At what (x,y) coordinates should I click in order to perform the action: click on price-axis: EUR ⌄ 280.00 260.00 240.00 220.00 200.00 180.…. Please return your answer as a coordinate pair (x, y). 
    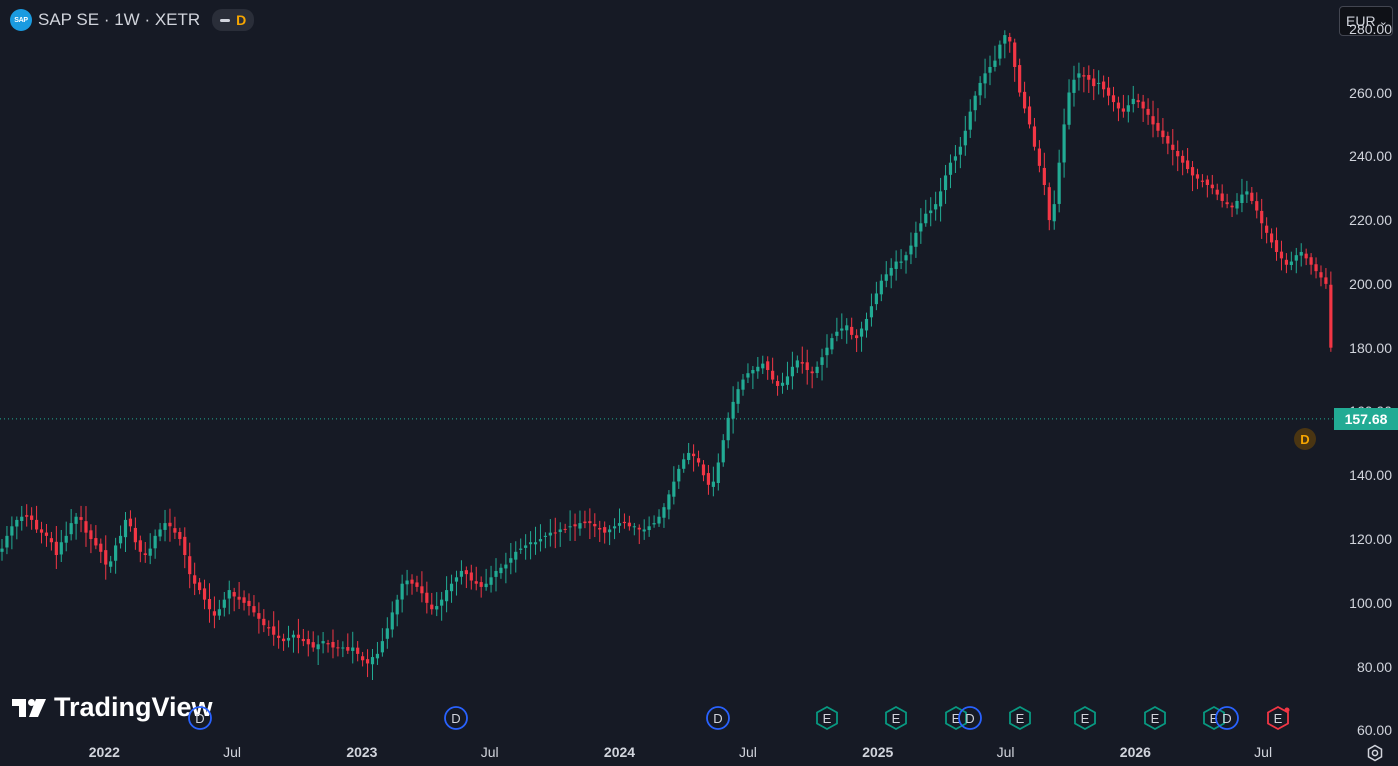
    Looking at the image, I should click on (1365, 370).